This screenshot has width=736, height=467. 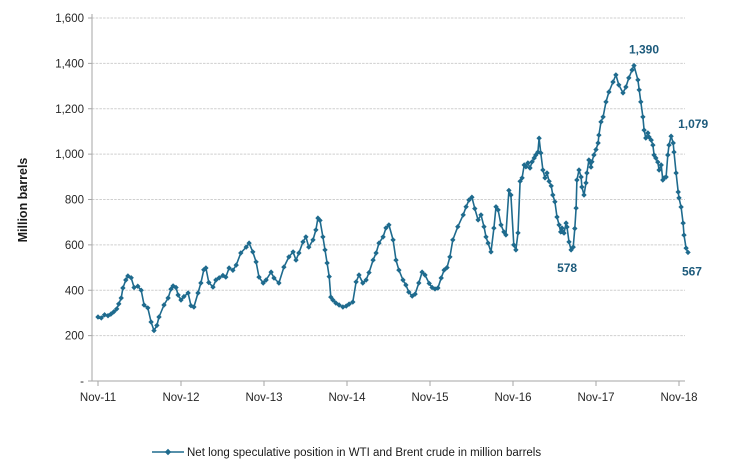 What do you see at coordinates (632, 161) in the screenshot?
I see `data-labels: 1,390 1,079 578 567` at bounding box center [632, 161].